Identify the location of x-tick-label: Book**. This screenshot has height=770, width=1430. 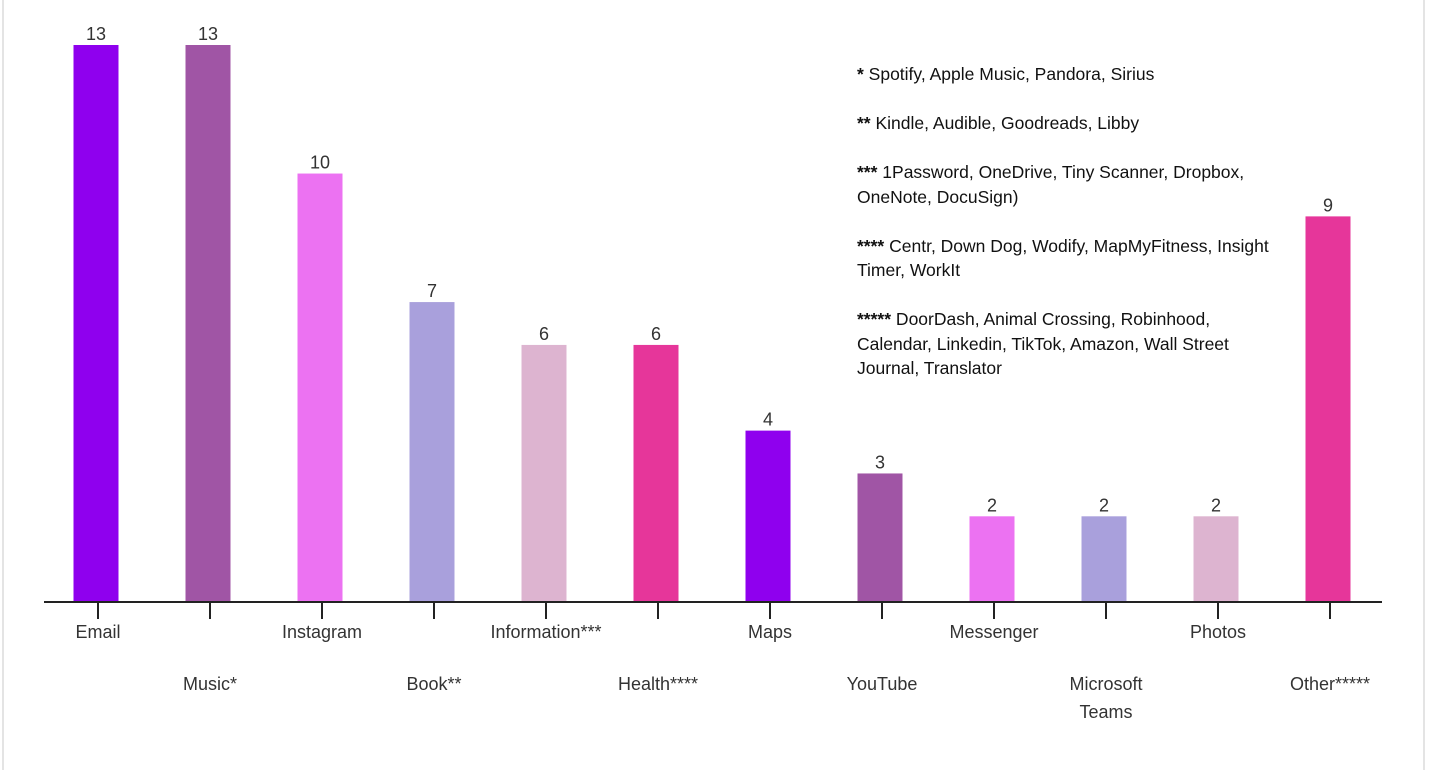
(433, 684).